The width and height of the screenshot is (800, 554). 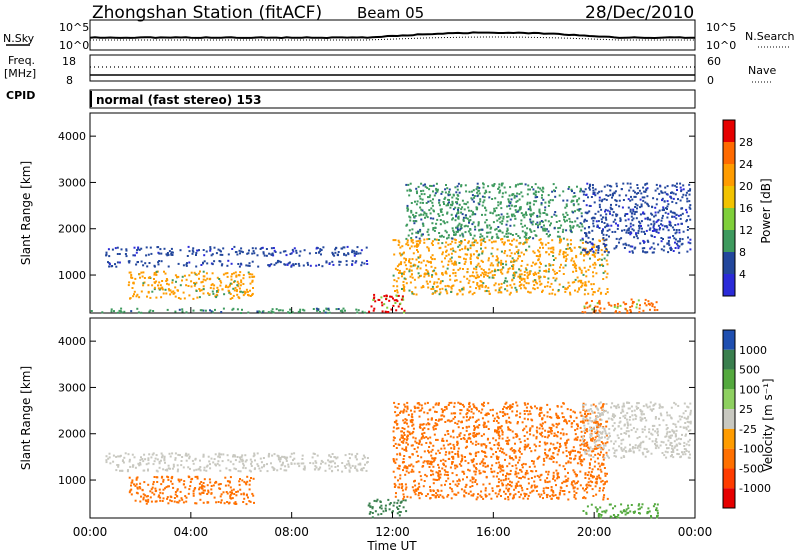 I want to click on nsearch-tick-bottom: 10^0, so click(x=721, y=45).